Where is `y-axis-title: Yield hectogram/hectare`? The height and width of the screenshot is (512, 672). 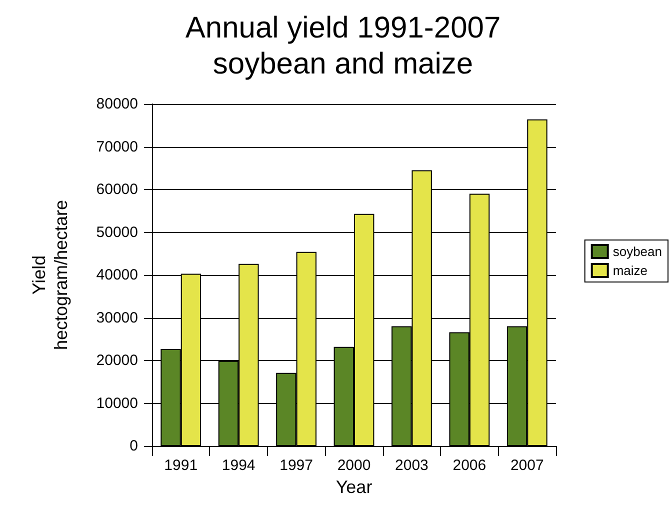 y-axis-title: Yield hectogram/hectare is located at coordinates (50, 275).